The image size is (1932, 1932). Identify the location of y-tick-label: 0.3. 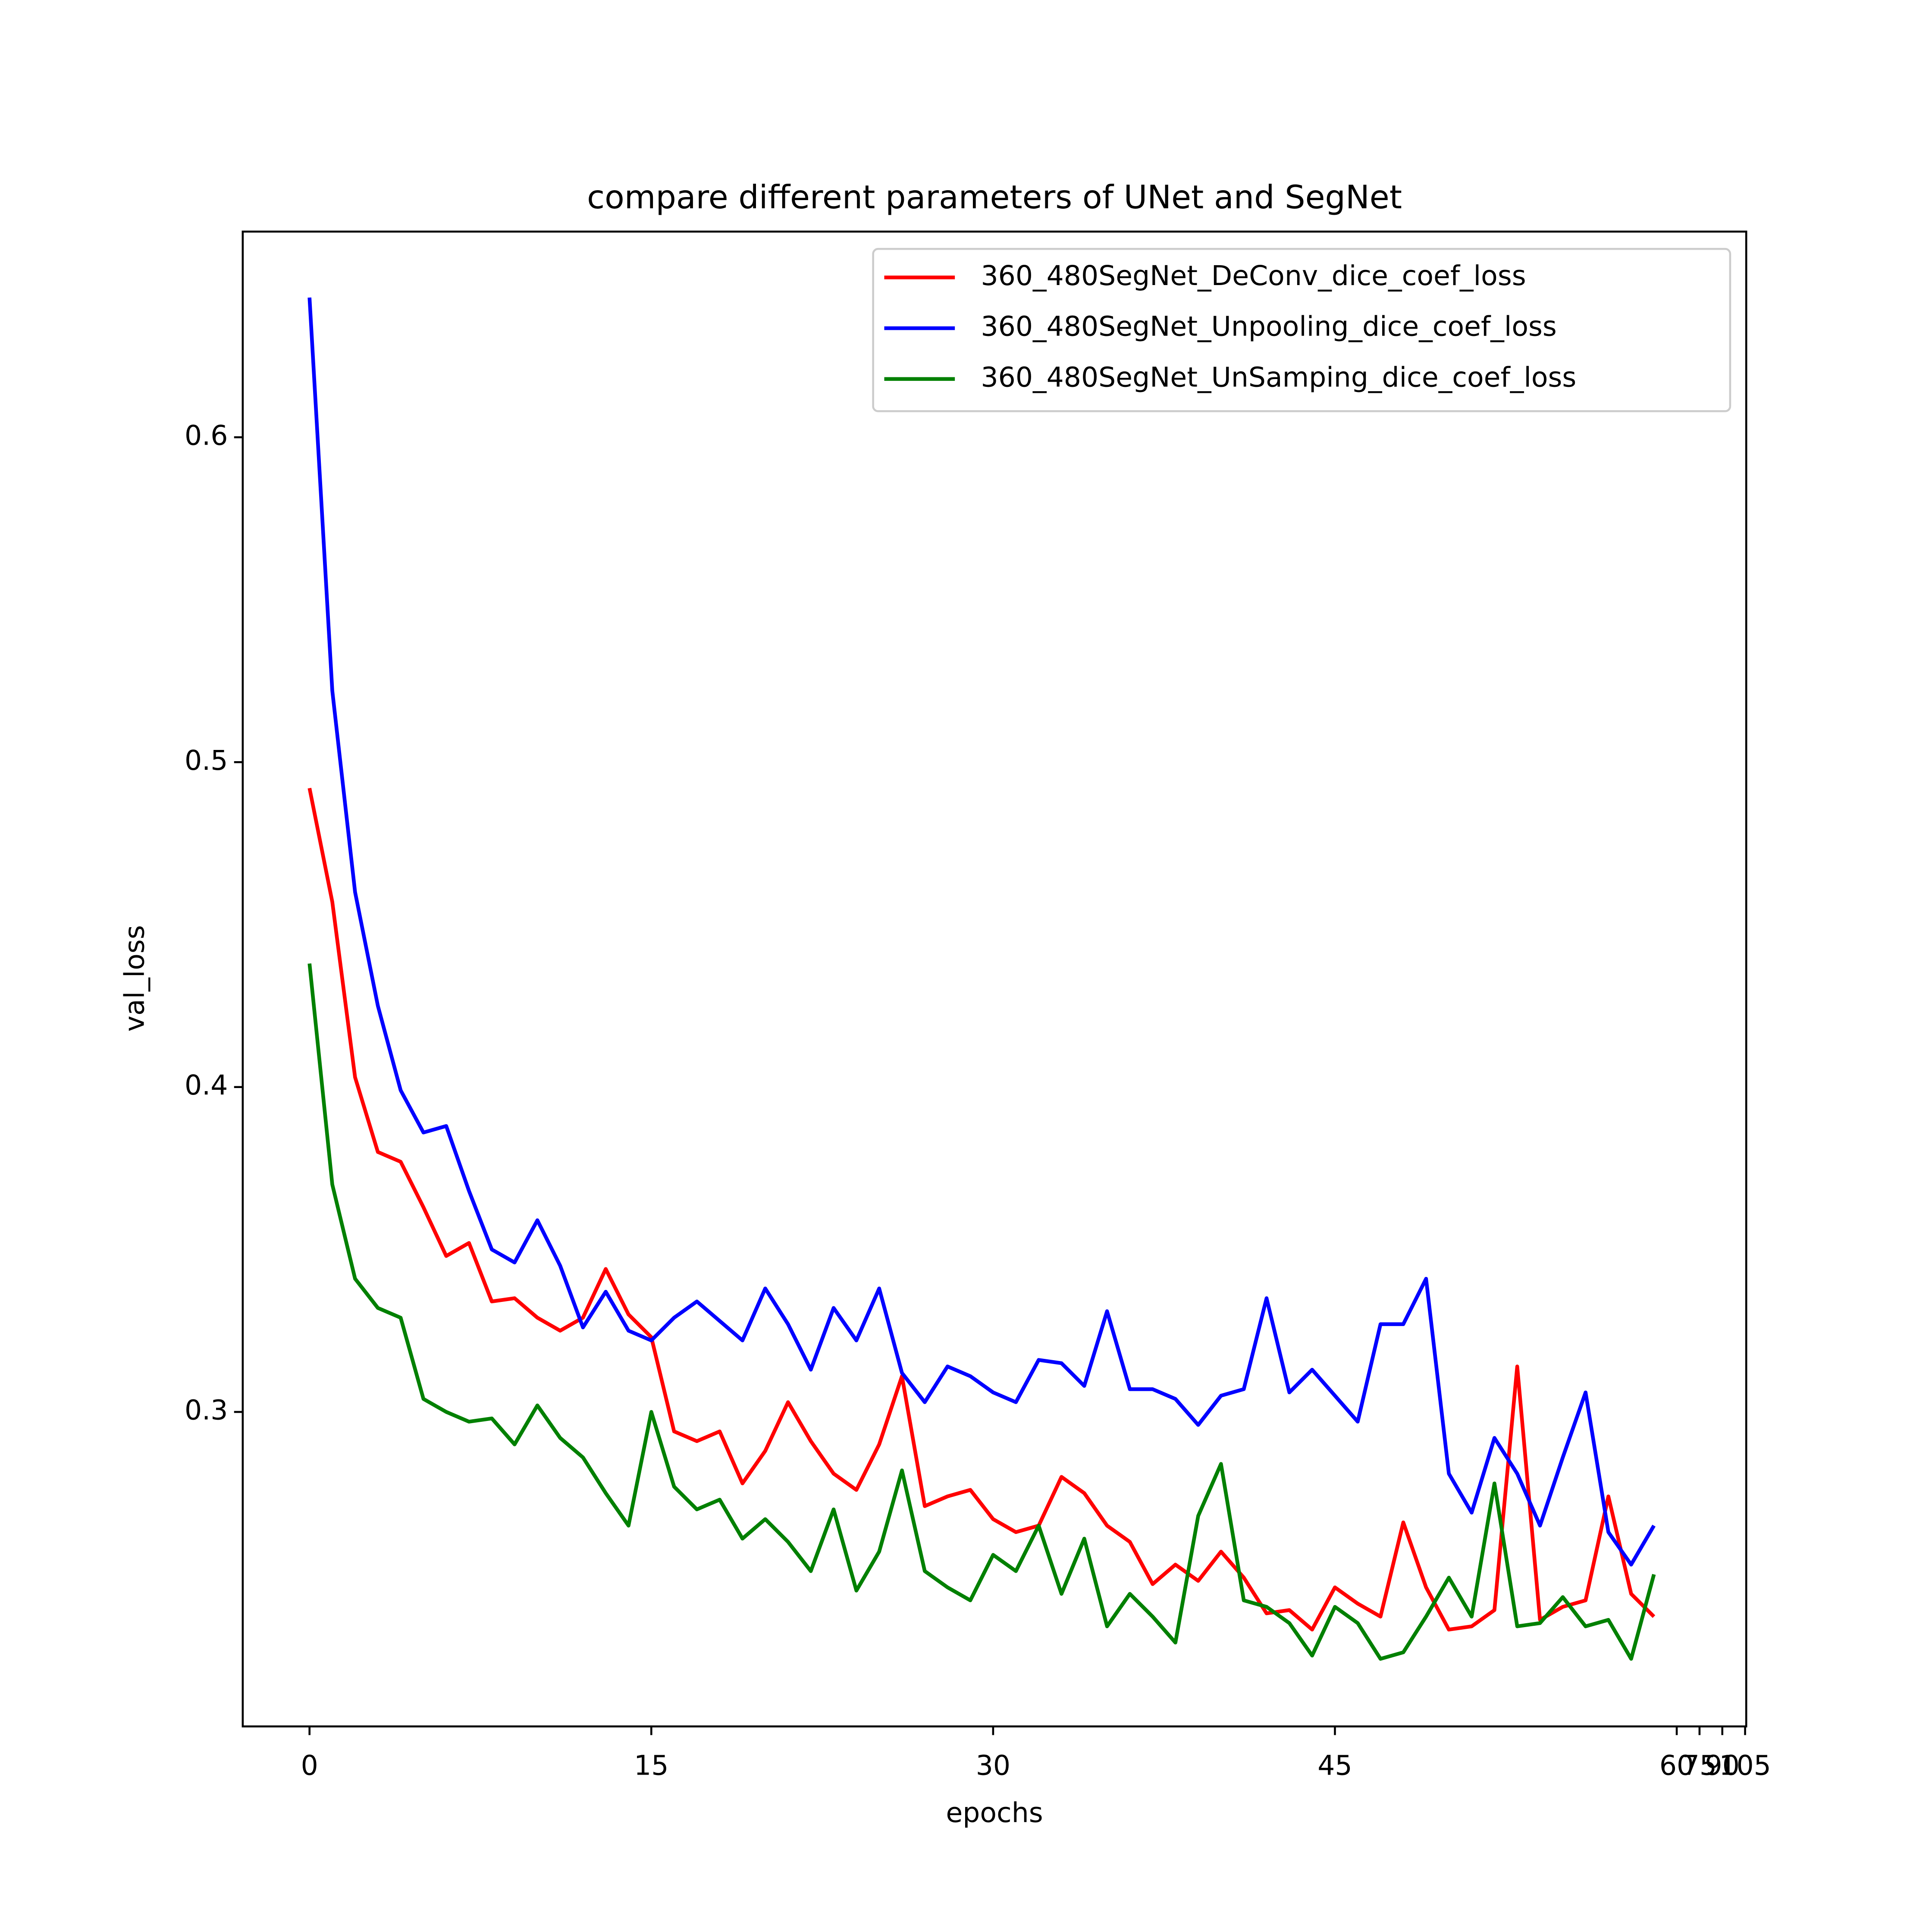
(207, 1410).